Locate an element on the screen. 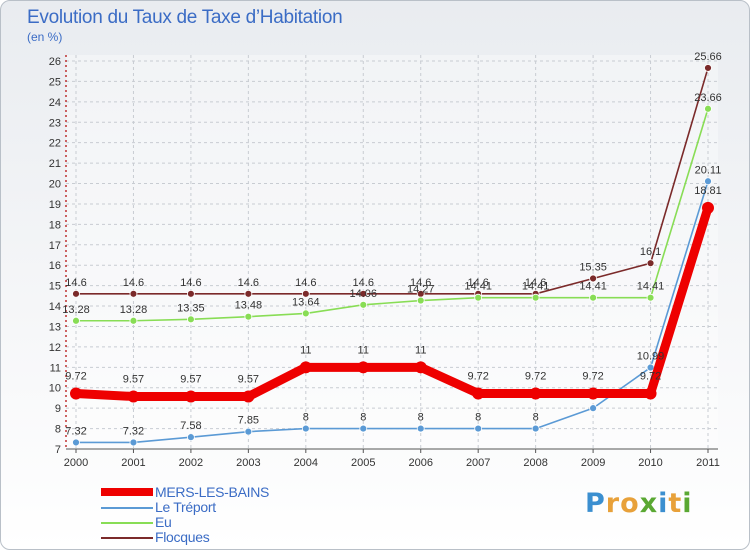 Image resolution: width=750 pixels, height=550 pixels. data-label-flocques: 15.35 is located at coordinates (593, 267).